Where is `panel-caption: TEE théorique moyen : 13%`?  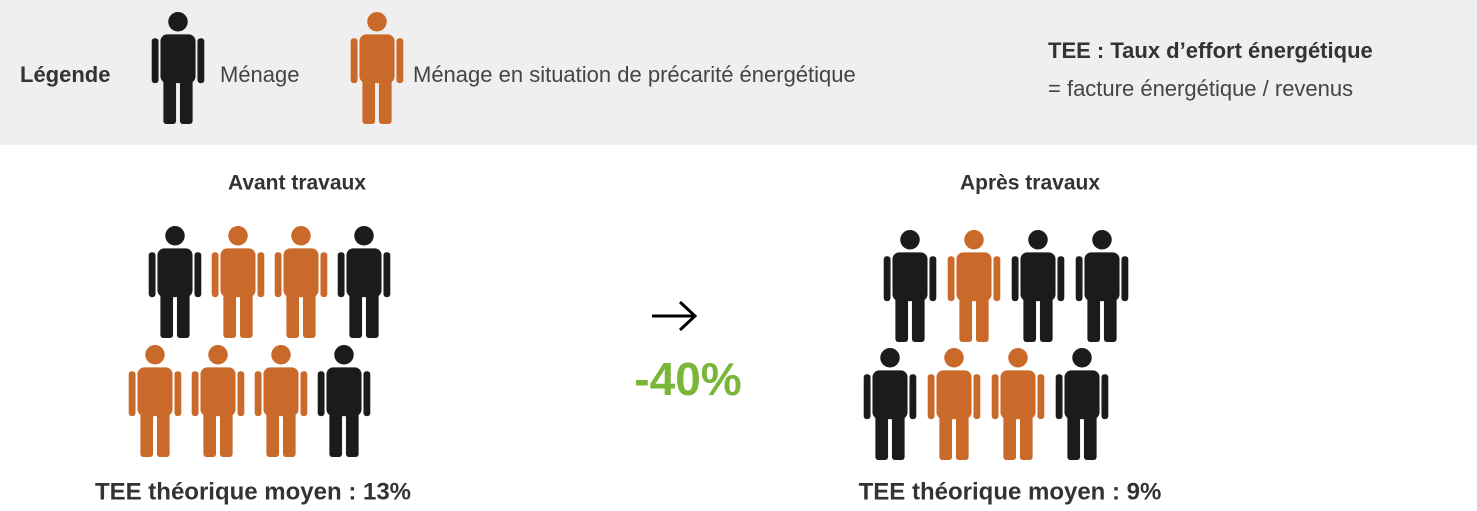 panel-caption: TEE théorique moyen : 13% is located at coordinates (253, 491).